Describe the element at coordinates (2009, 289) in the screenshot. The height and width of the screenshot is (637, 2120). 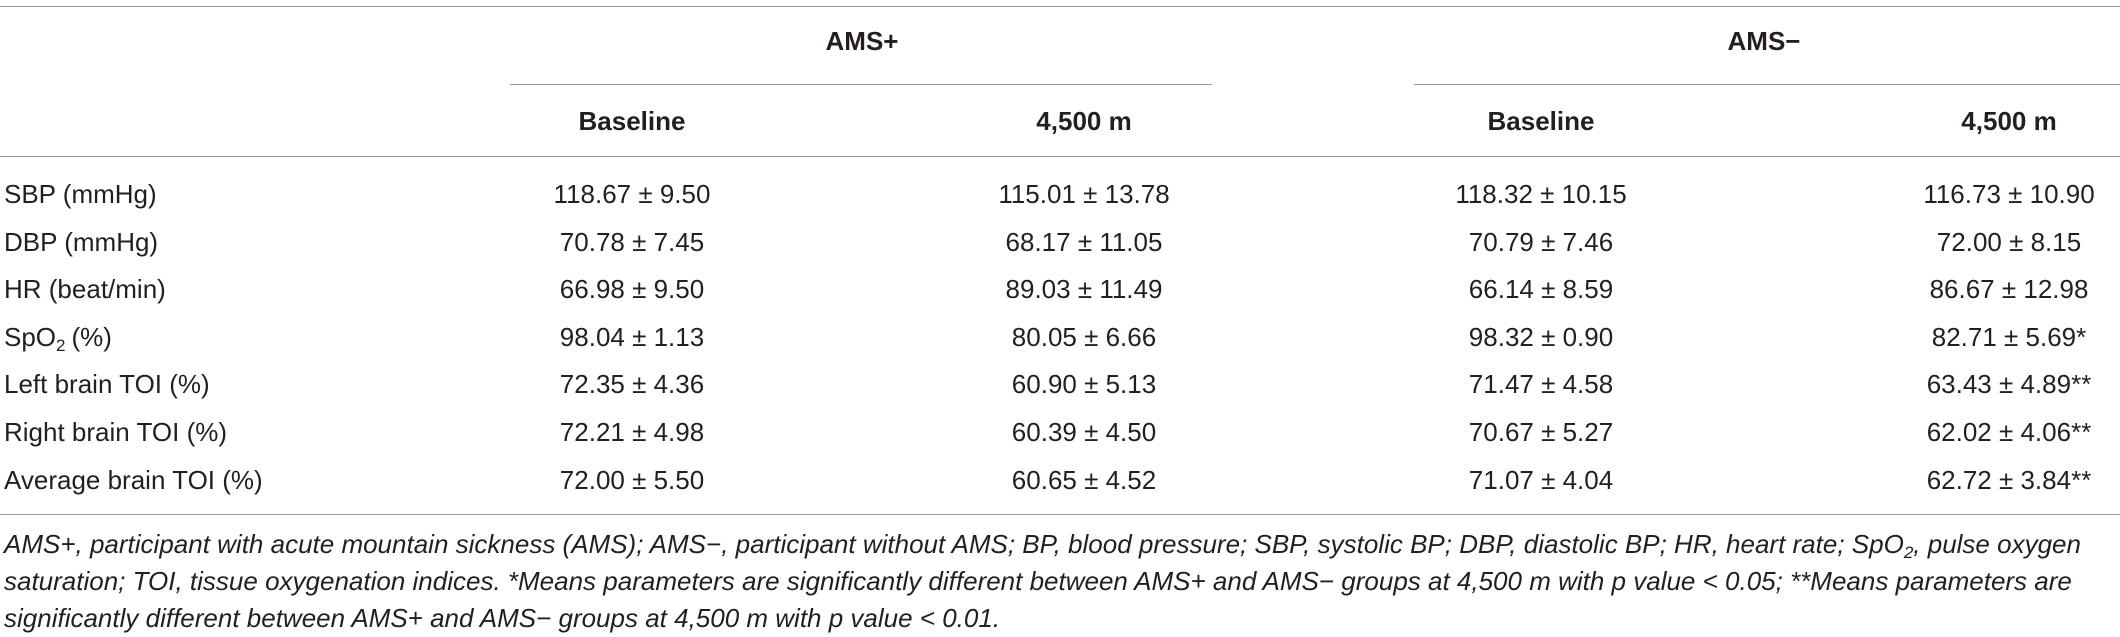
I see `cell: 86.67 ± 12.98` at that location.